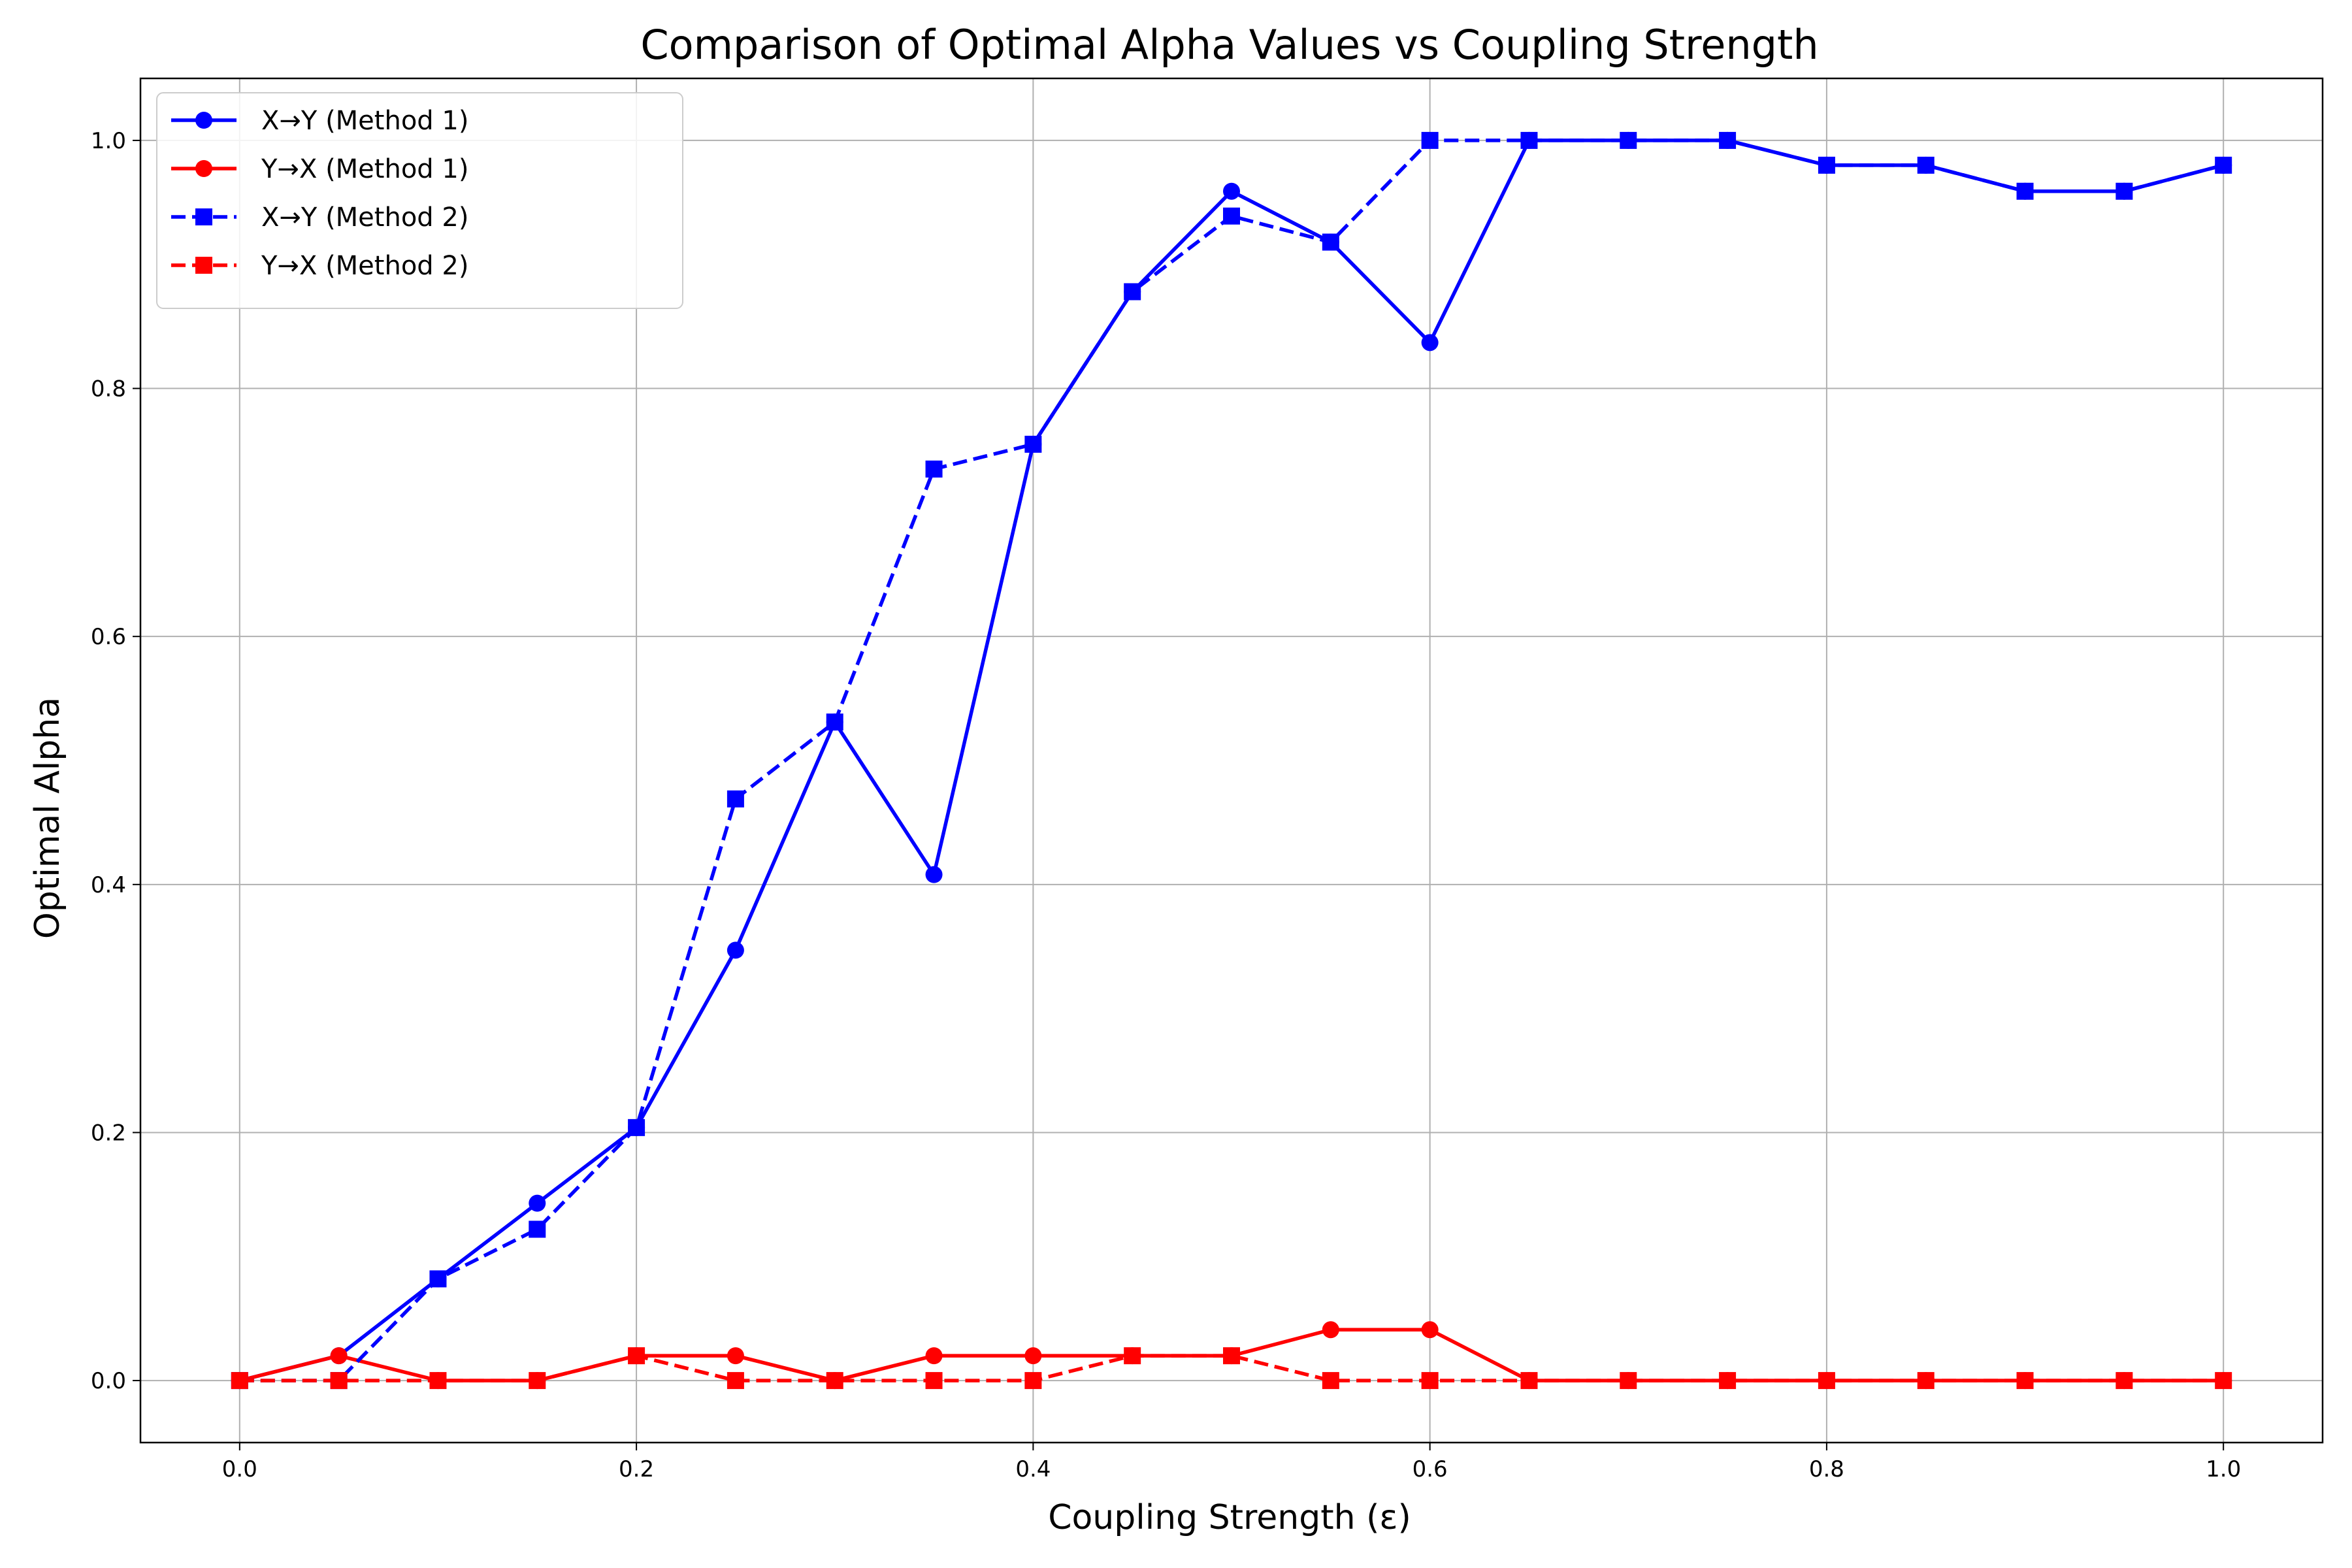 The height and width of the screenshot is (1568, 2352). Describe the element at coordinates (364, 121) in the screenshot. I see `legend-label: X→Y (Method 1)` at that location.